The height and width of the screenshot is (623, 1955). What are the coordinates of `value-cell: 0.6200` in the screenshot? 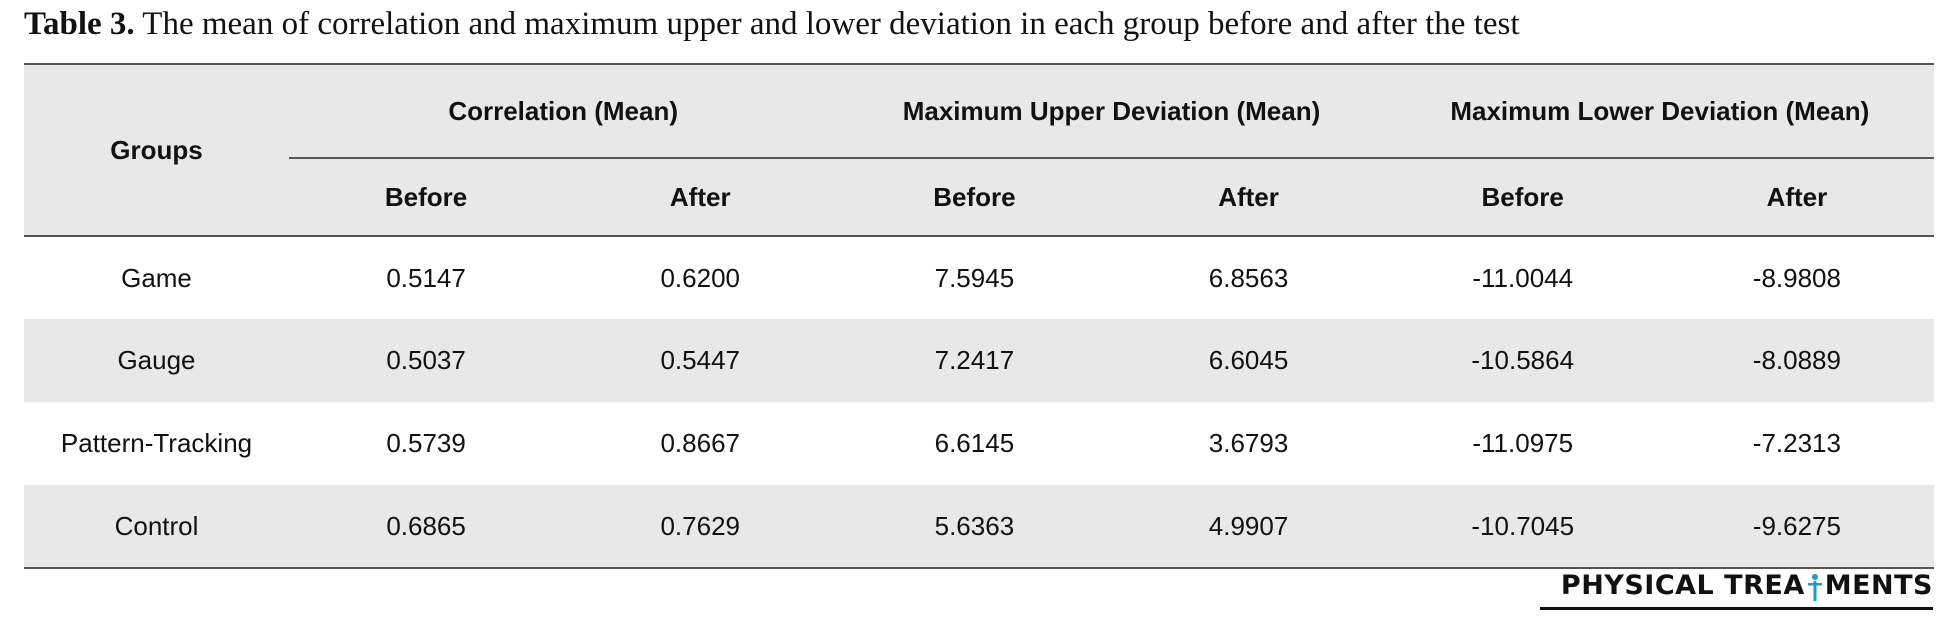 It's located at (700, 277).